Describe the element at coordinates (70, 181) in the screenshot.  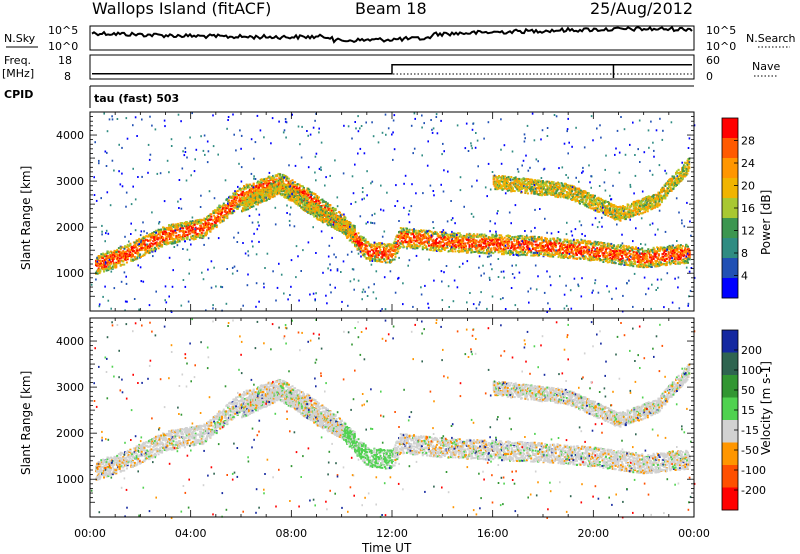
I see `power-ytick-3000: 3000` at that location.